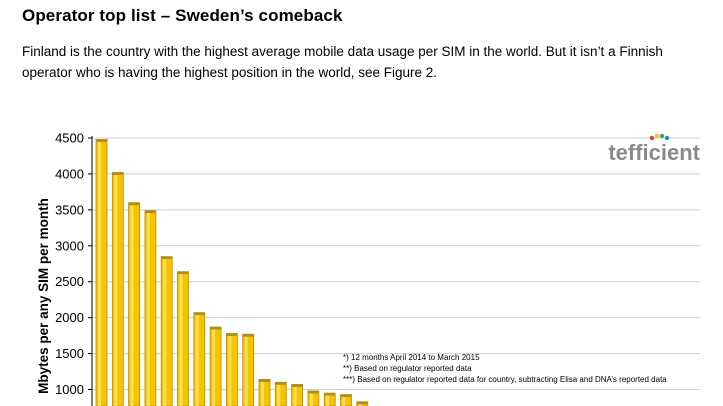 The height and width of the screenshot is (406, 723). What do you see at coordinates (69, 245) in the screenshot?
I see `y-tick-label: 3000` at bounding box center [69, 245].